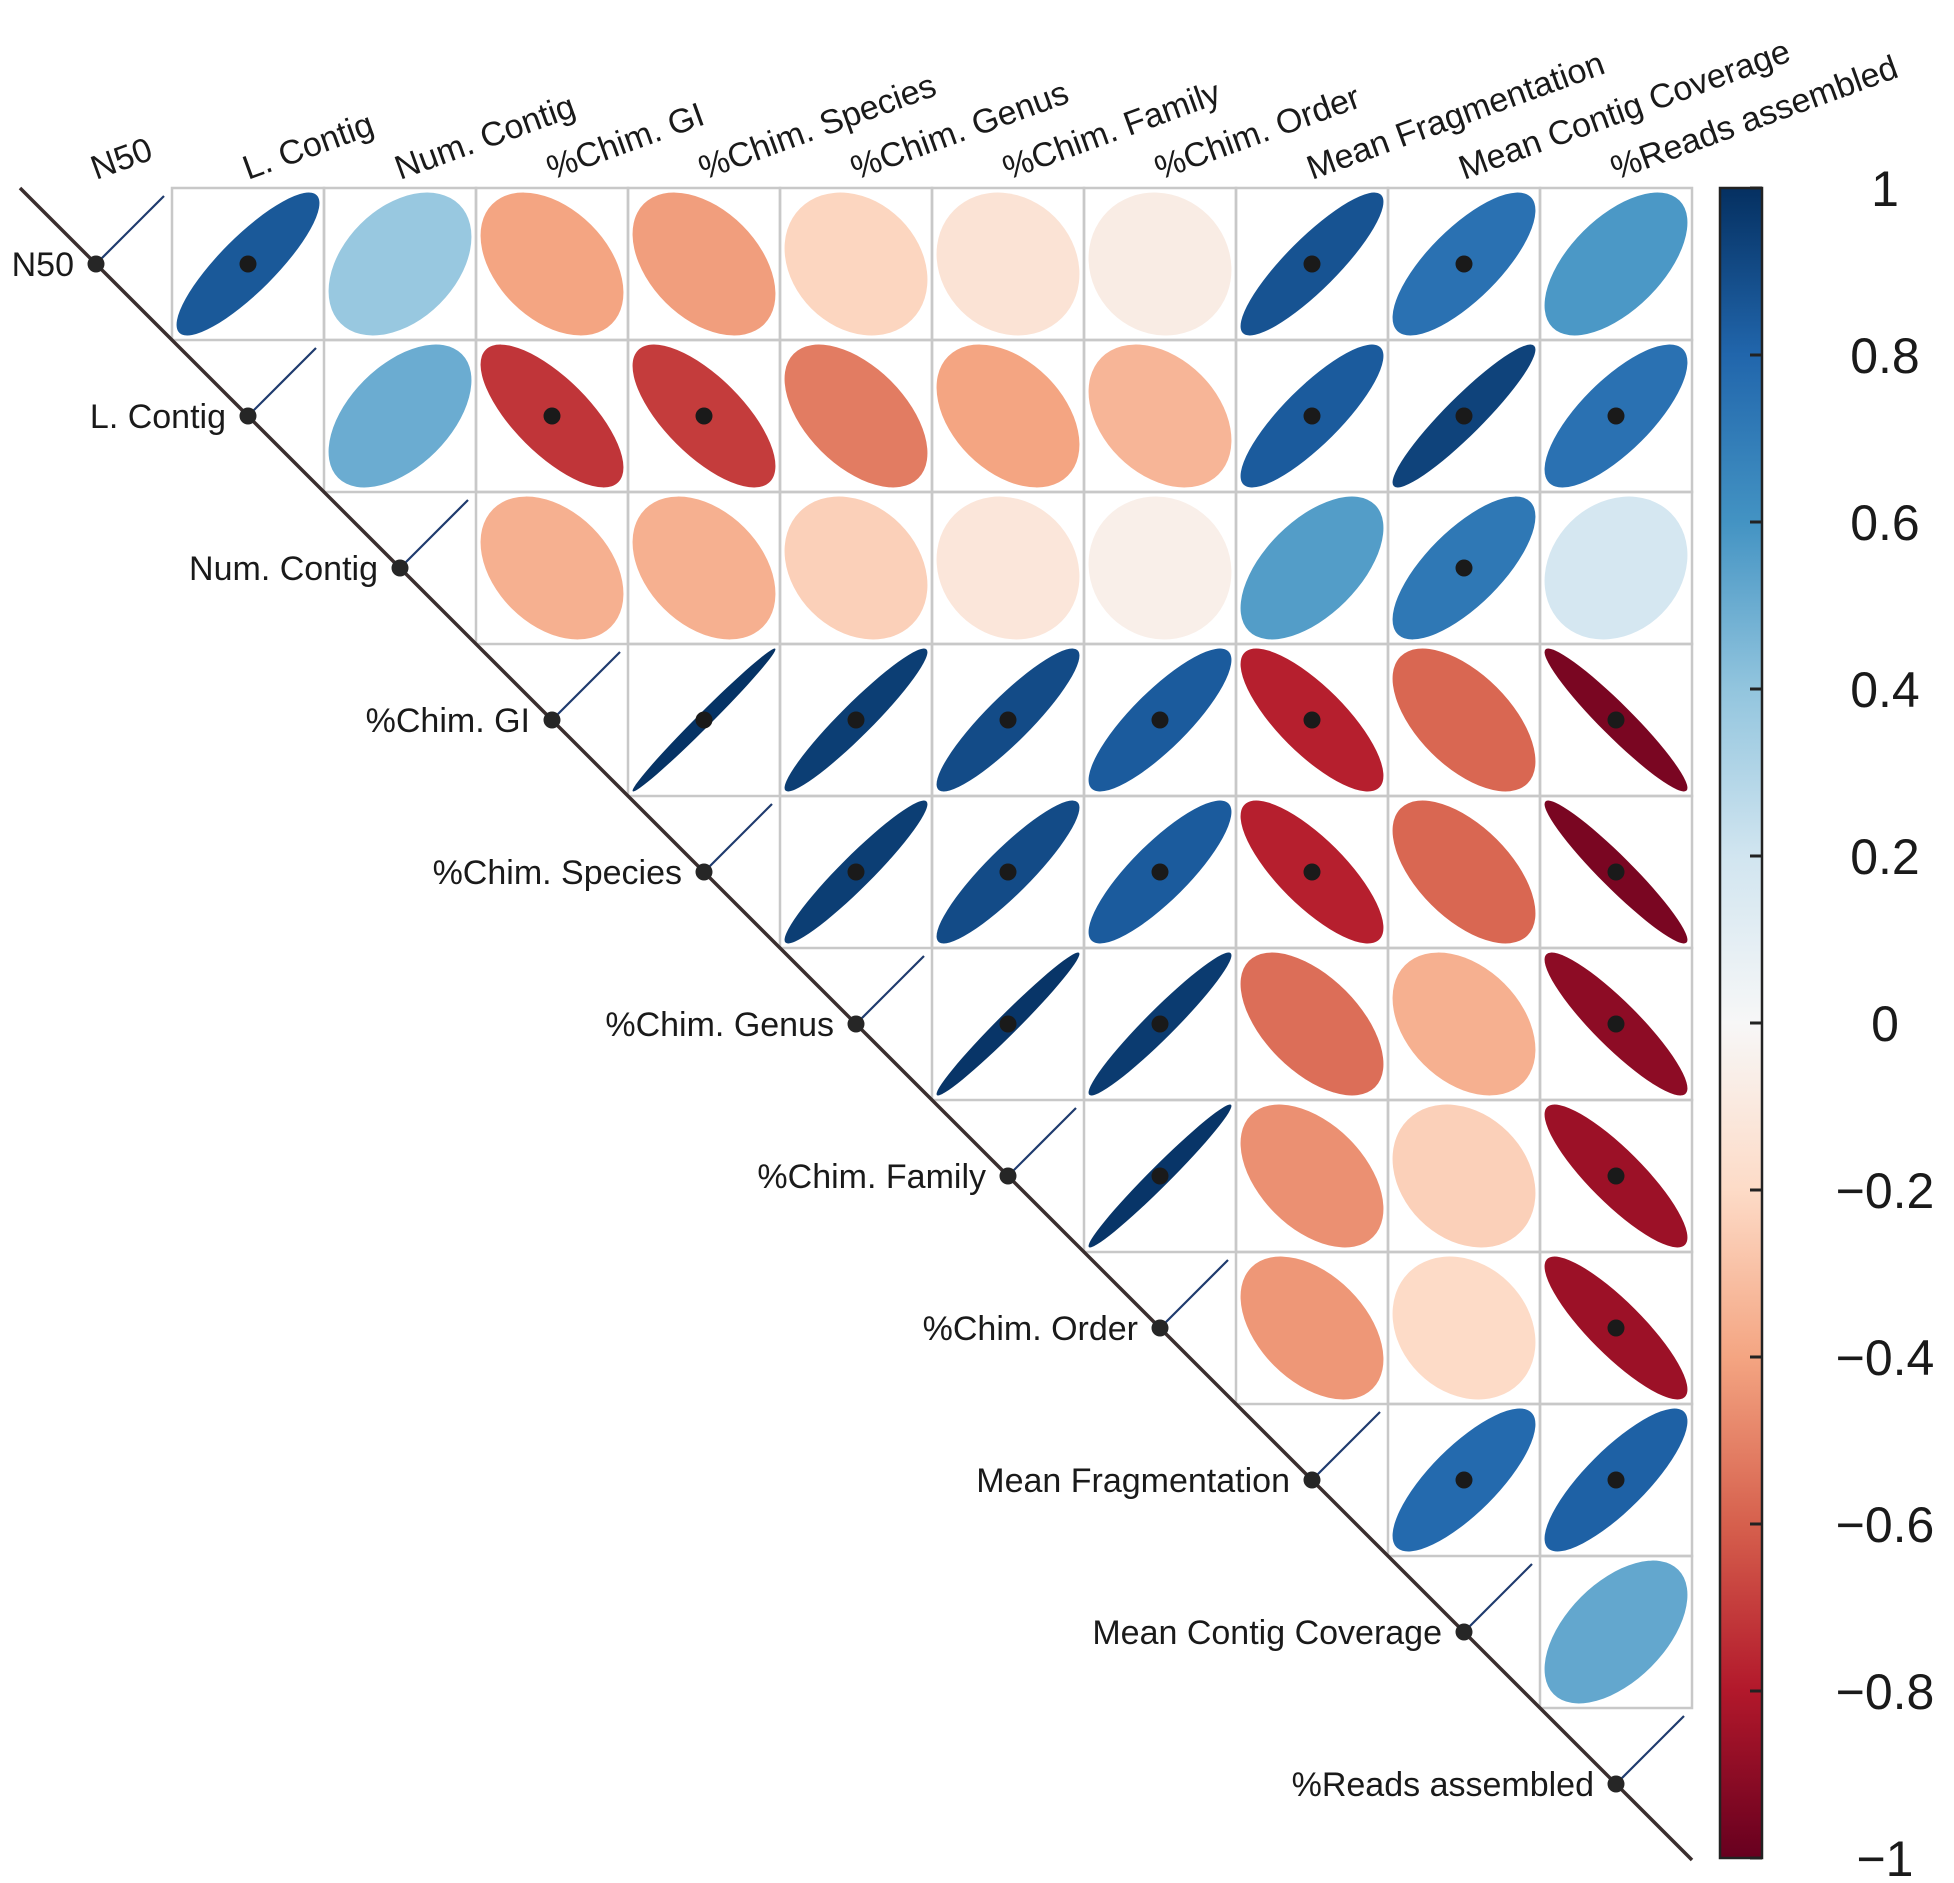 The image size is (1954, 1883). Describe the element at coordinates (1464, 1632) in the screenshot. I see `diagonal-point-mean-contig-coverage` at that location.